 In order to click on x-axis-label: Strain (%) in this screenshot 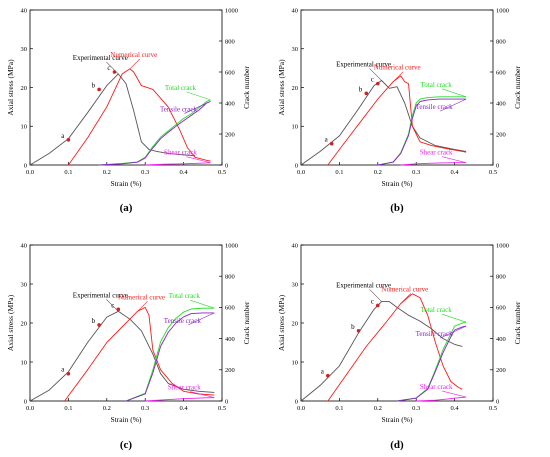, I will do `click(126, 183)`.